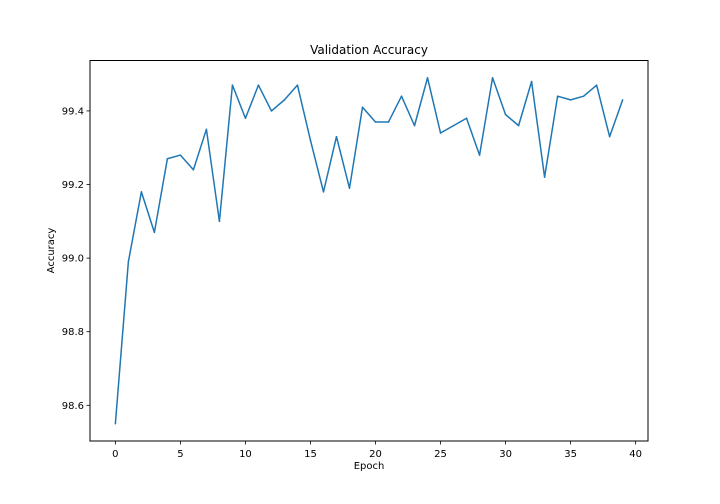  What do you see at coordinates (73, 259) in the screenshot?
I see `y-tick-label: 99.0` at bounding box center [73, 259].